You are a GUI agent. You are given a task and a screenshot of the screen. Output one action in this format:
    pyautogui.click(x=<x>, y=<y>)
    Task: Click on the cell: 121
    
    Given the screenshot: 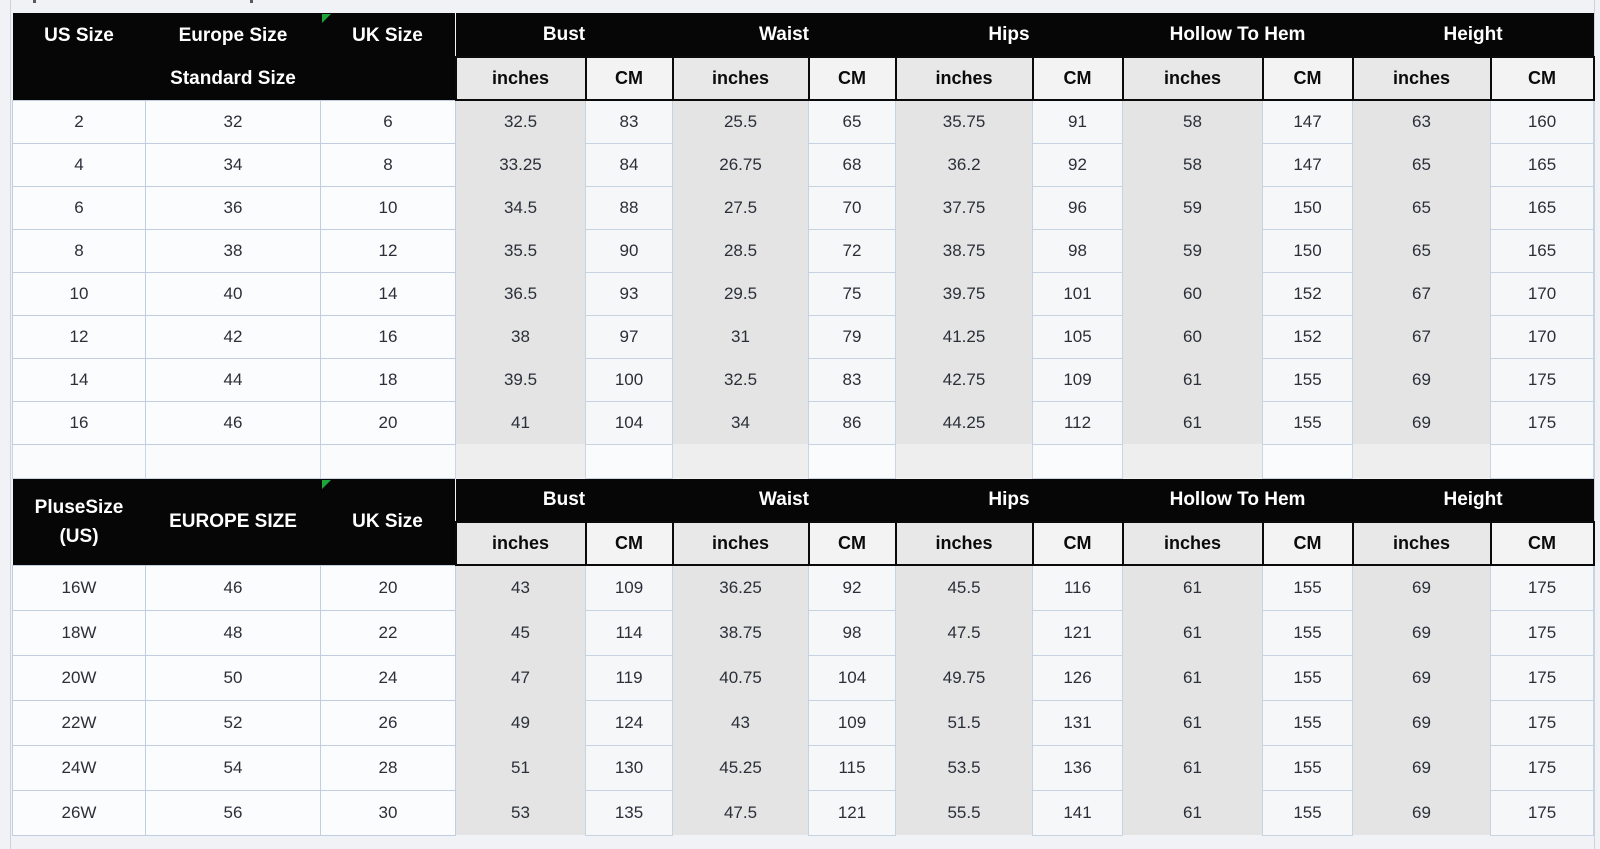 What is the action you would take?
    pyautogui.click(x=852, y=812)
    